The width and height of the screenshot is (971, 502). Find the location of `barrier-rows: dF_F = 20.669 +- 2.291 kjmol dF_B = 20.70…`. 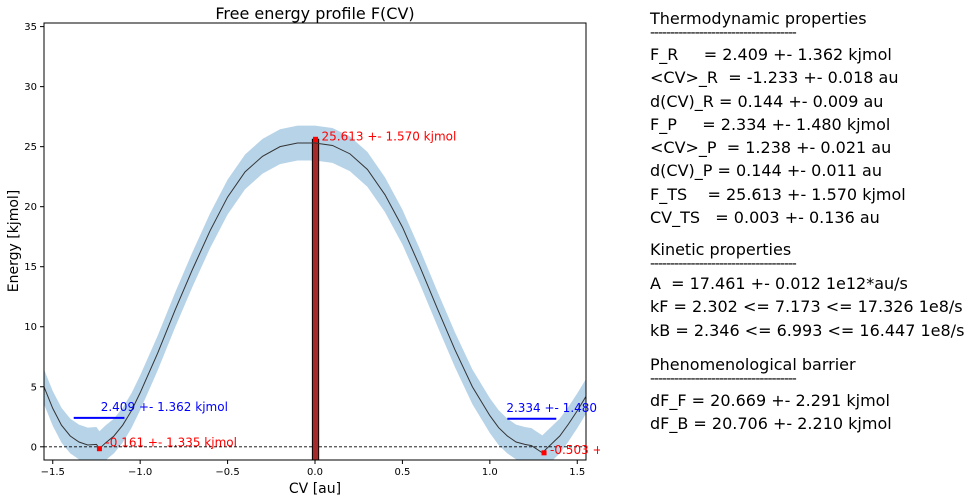

barrier-rows: dF_F = 20.669 +- 2.291 kjmol dF_B = 20.70… is located at coordinates (771, 412).